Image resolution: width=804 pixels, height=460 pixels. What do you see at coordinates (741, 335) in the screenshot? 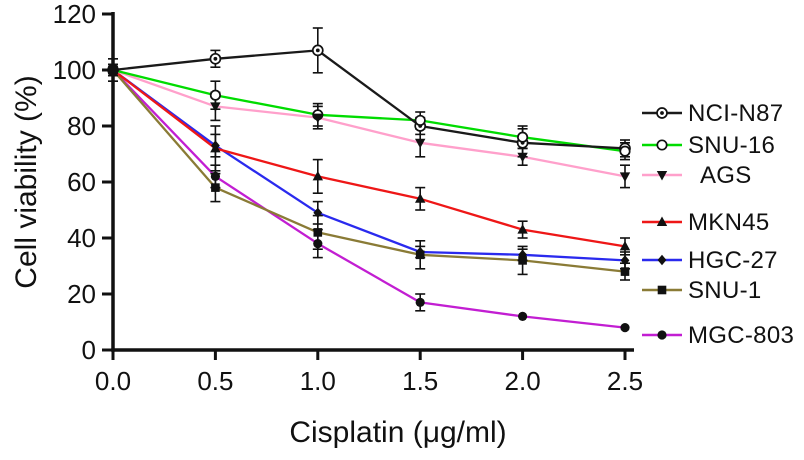
I see `legend-label: MGC-803` at bounding box center [741, 335].